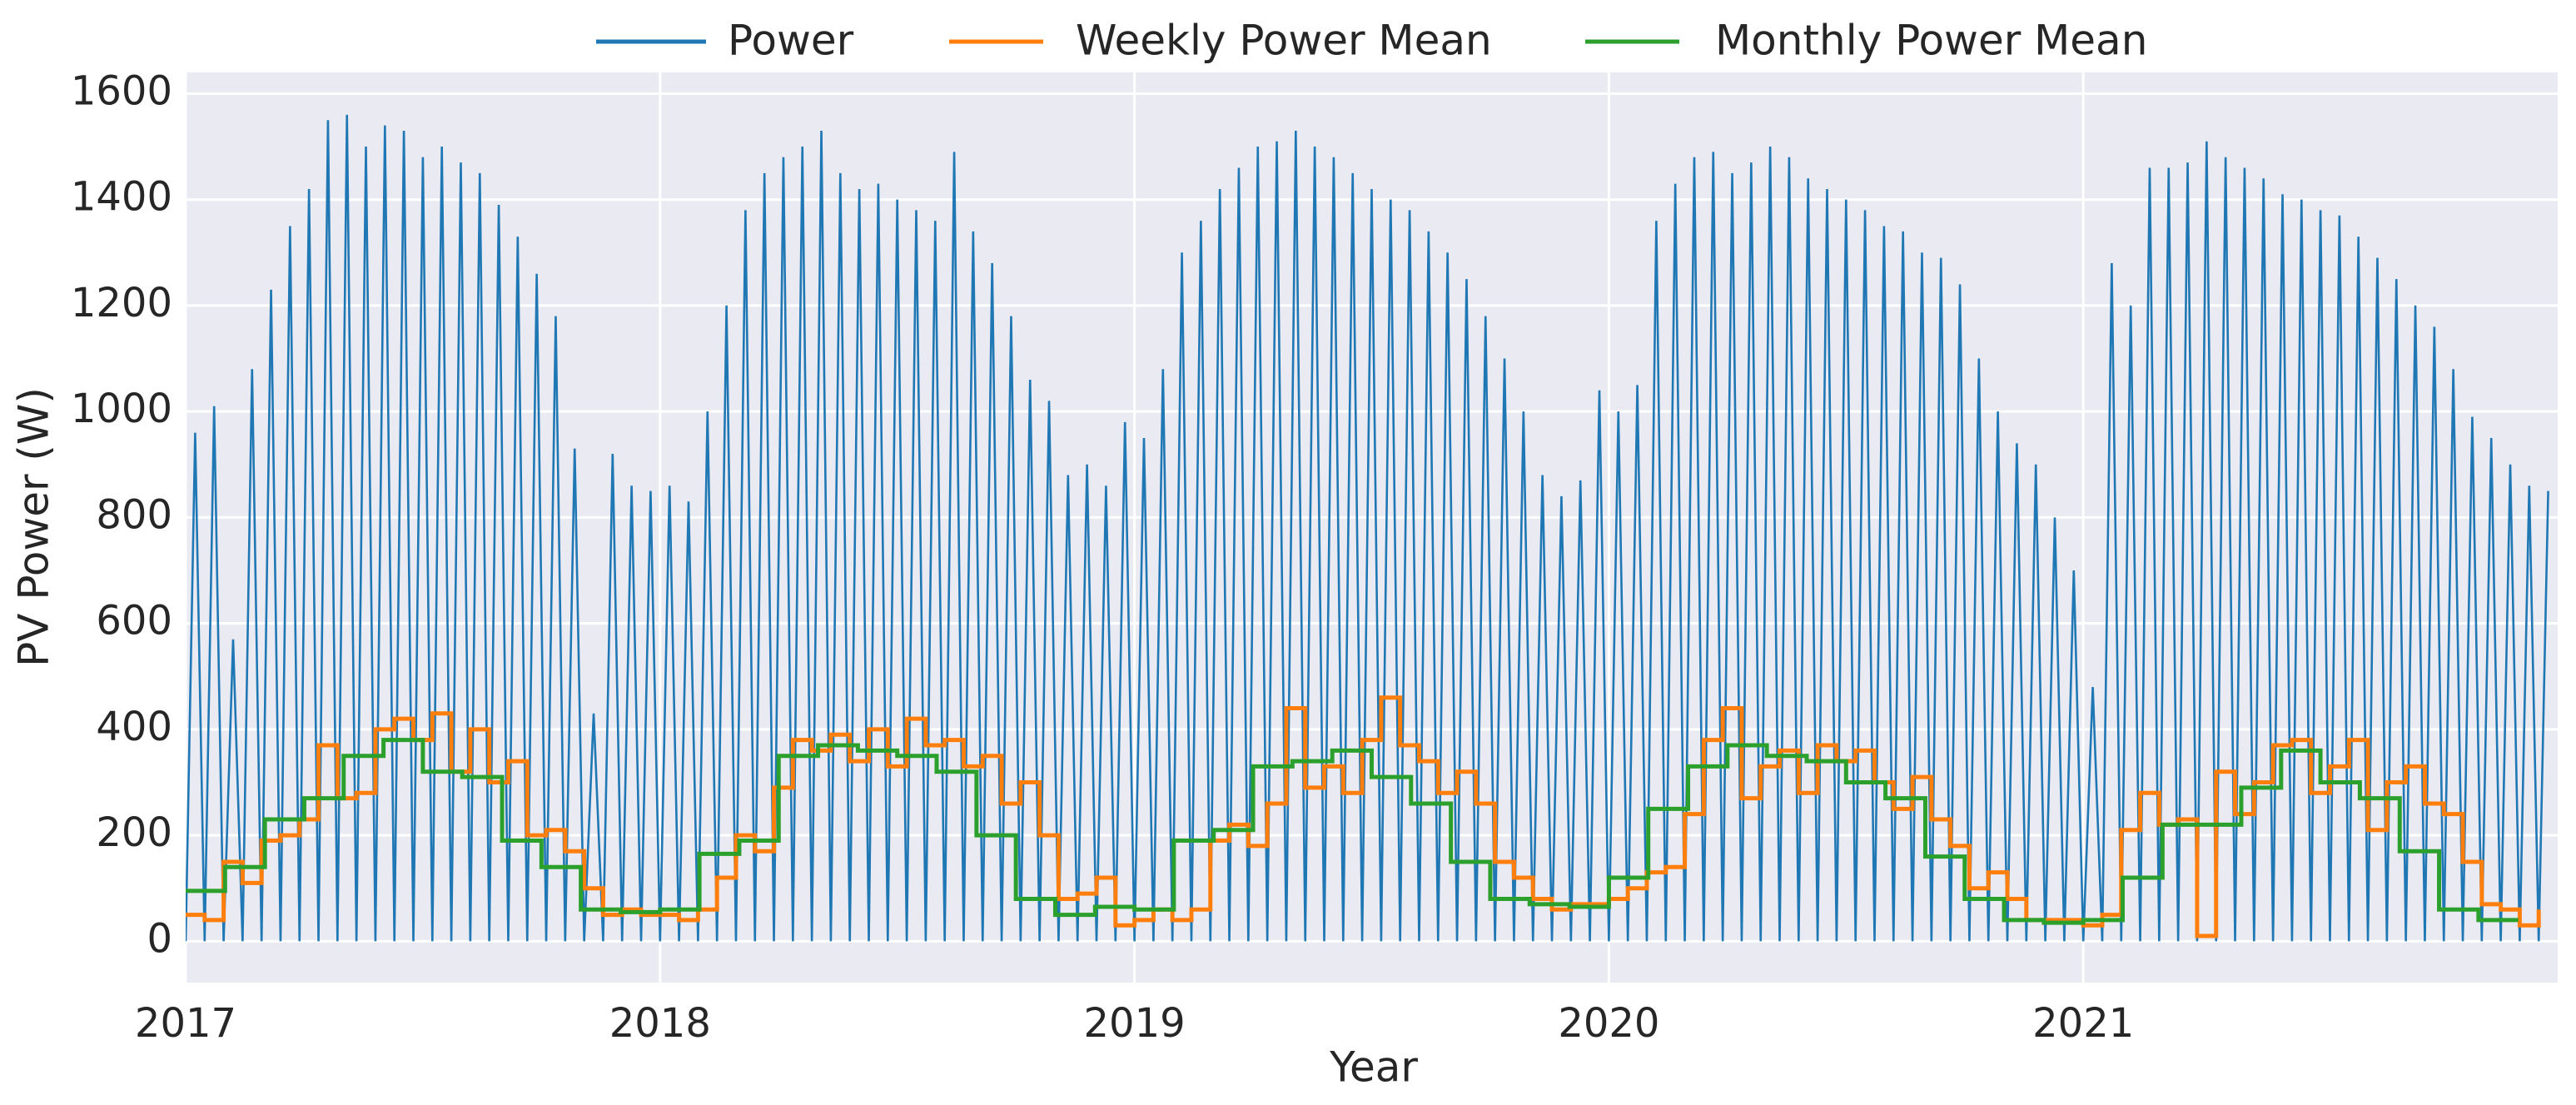 The height and width of the screenshot is (1105, 2576). Describe the element at coordinates (1608, 1023) in the screenshot. I see `x-tick-label: 2020` at that location.